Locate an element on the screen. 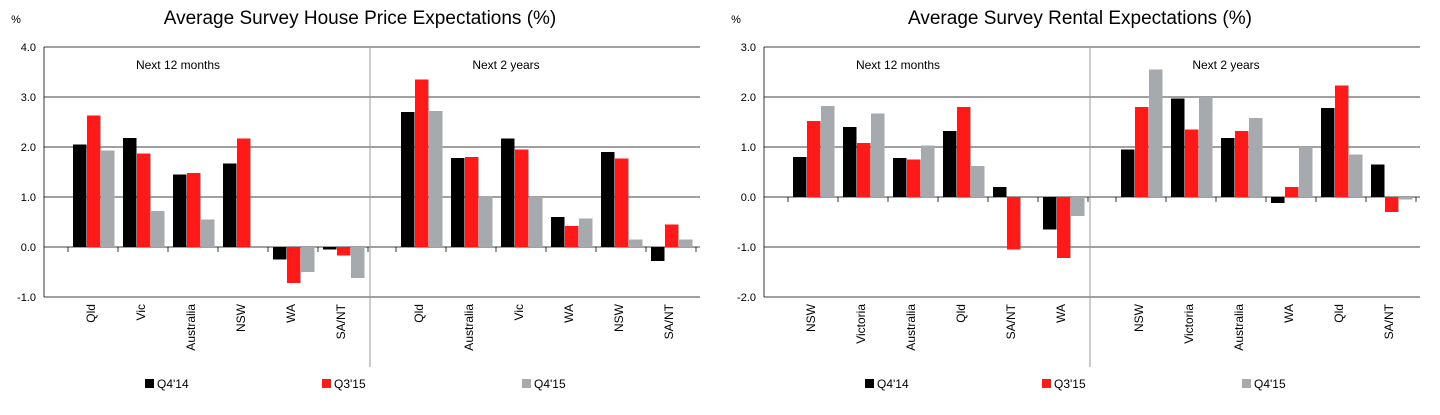  category-label: NSW is located at coordinates (811, 317).